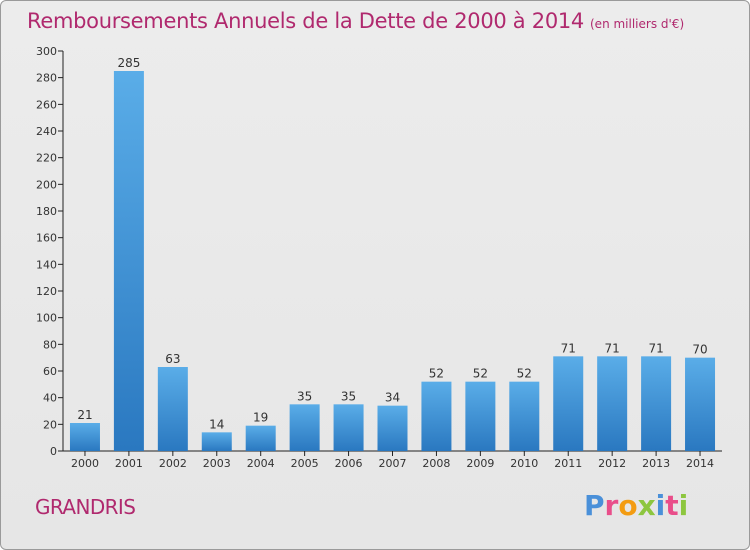 The height and width of the screenshot is (550, 750). Describe the element at coordinates (172, 359) in the screenshot. I see `bar-value-label: 63` at that location.